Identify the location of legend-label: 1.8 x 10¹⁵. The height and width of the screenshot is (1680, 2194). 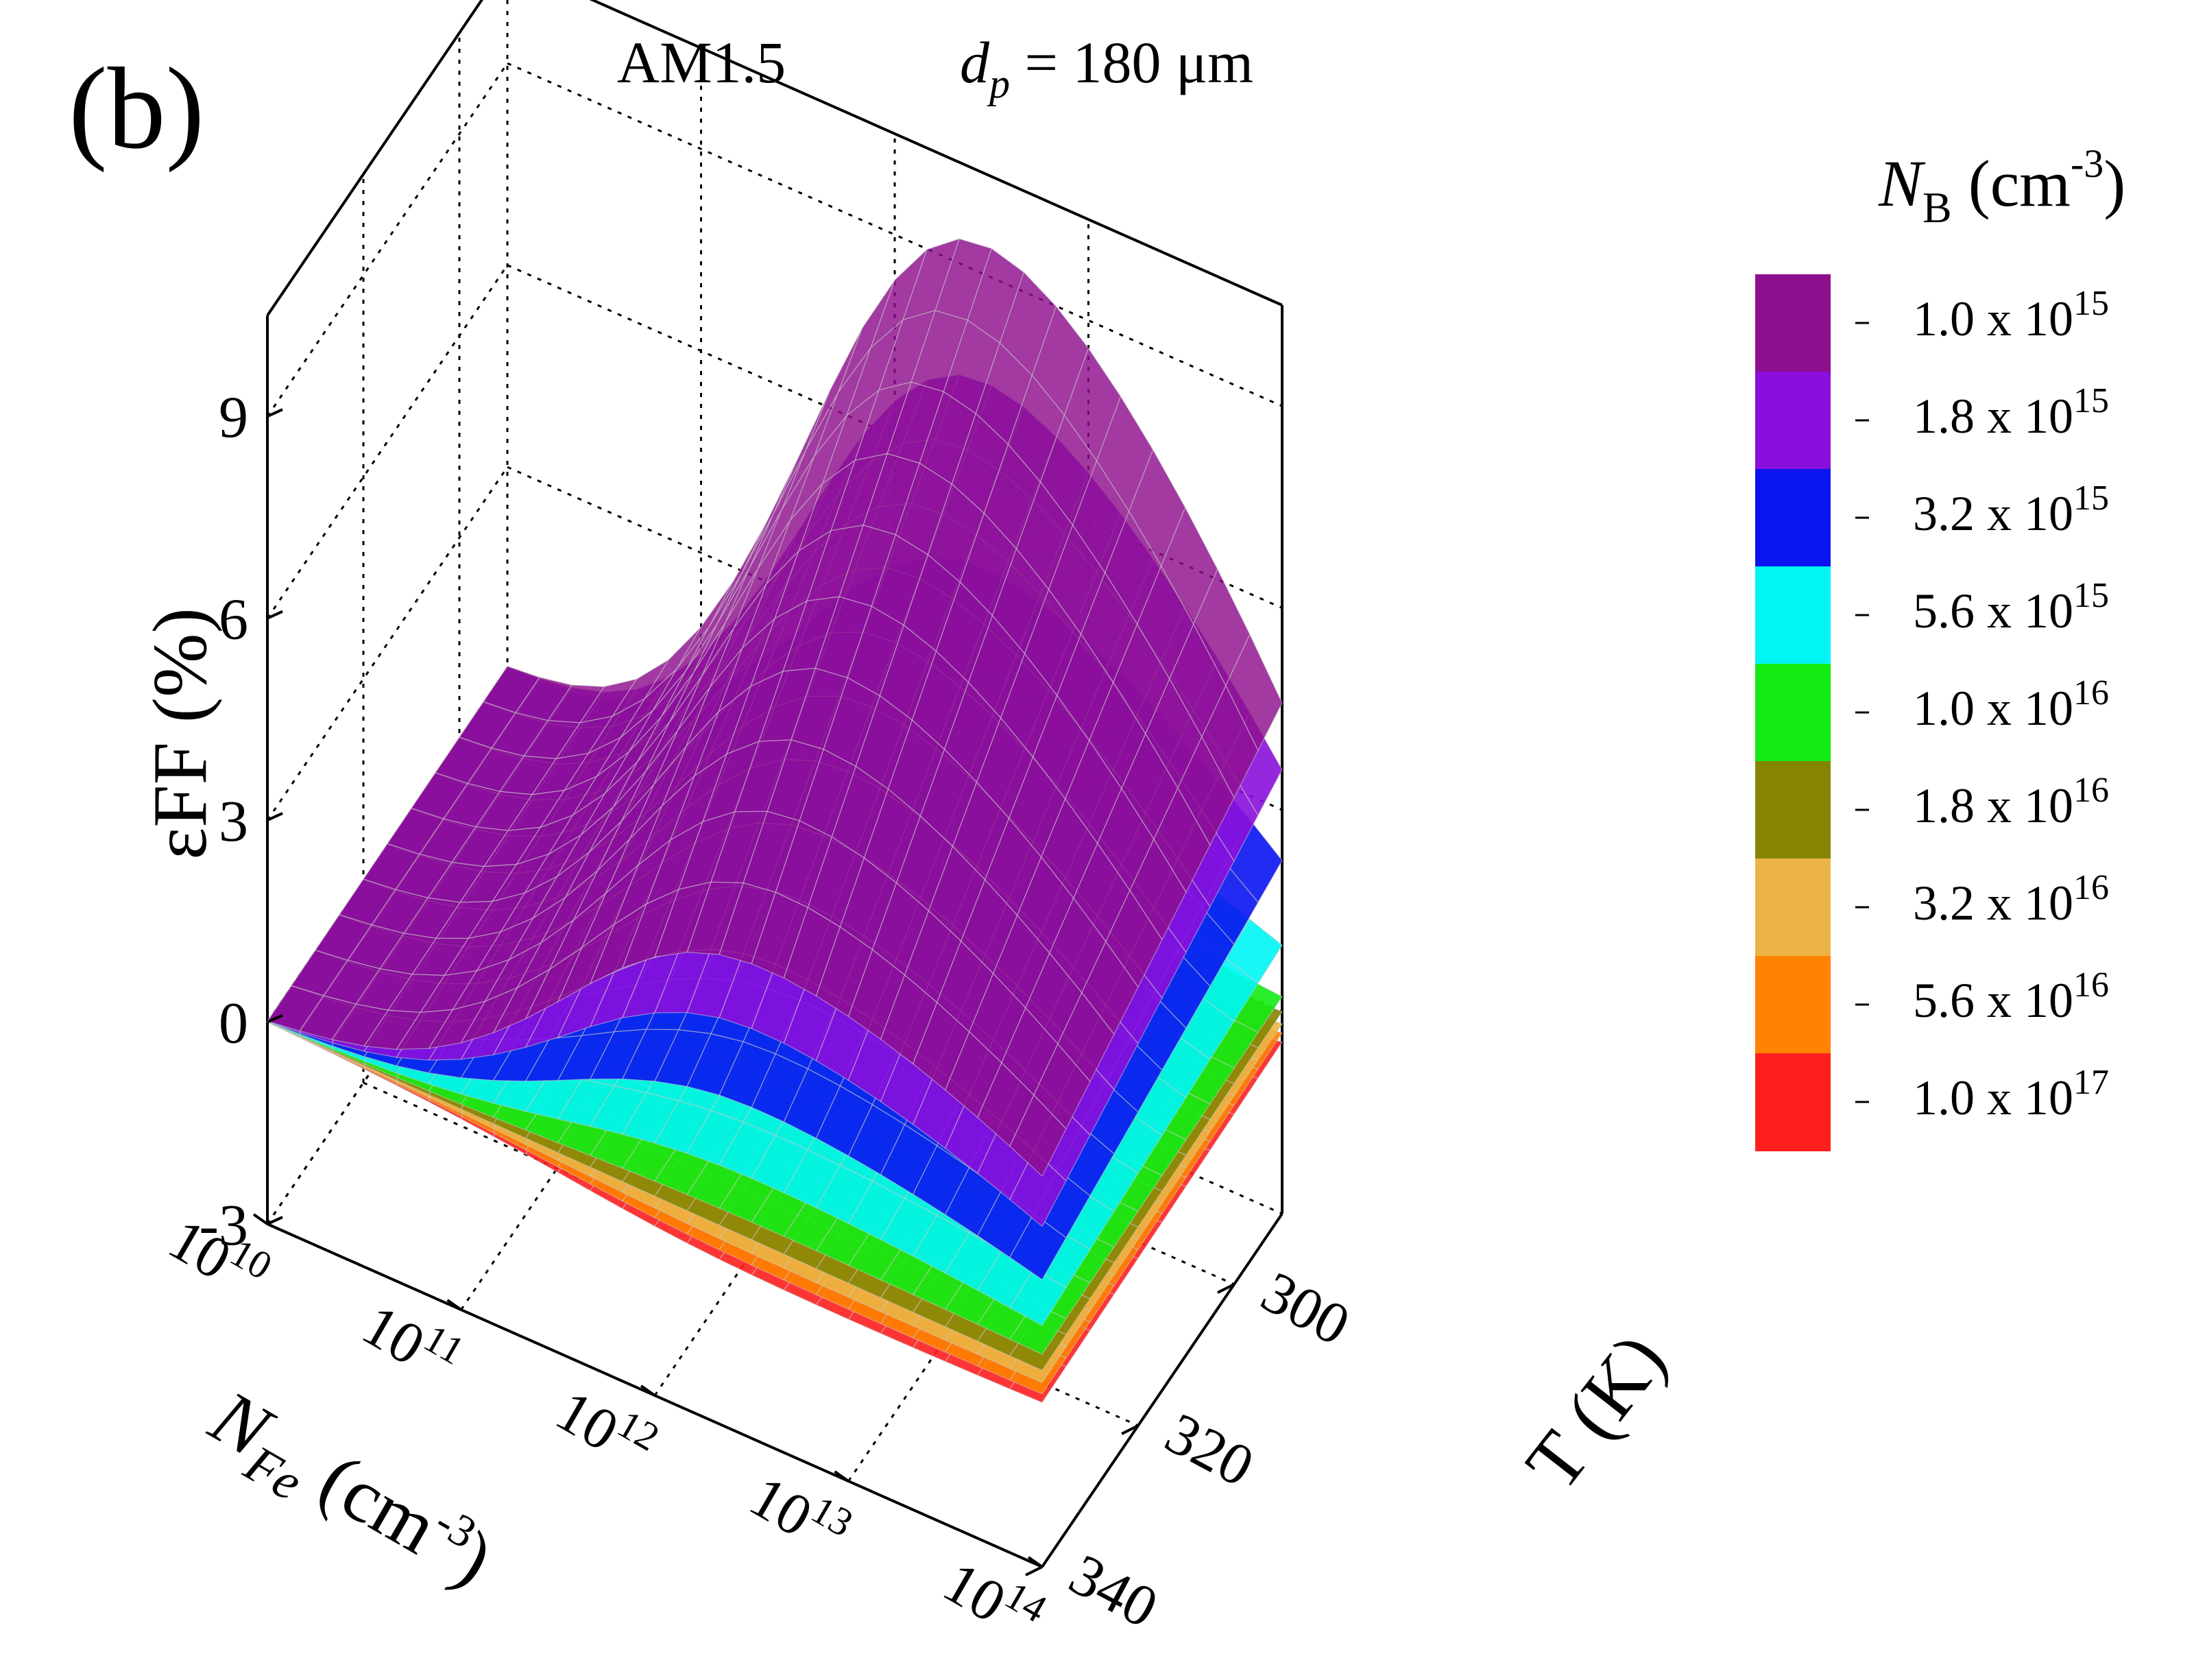
(2011, 412).